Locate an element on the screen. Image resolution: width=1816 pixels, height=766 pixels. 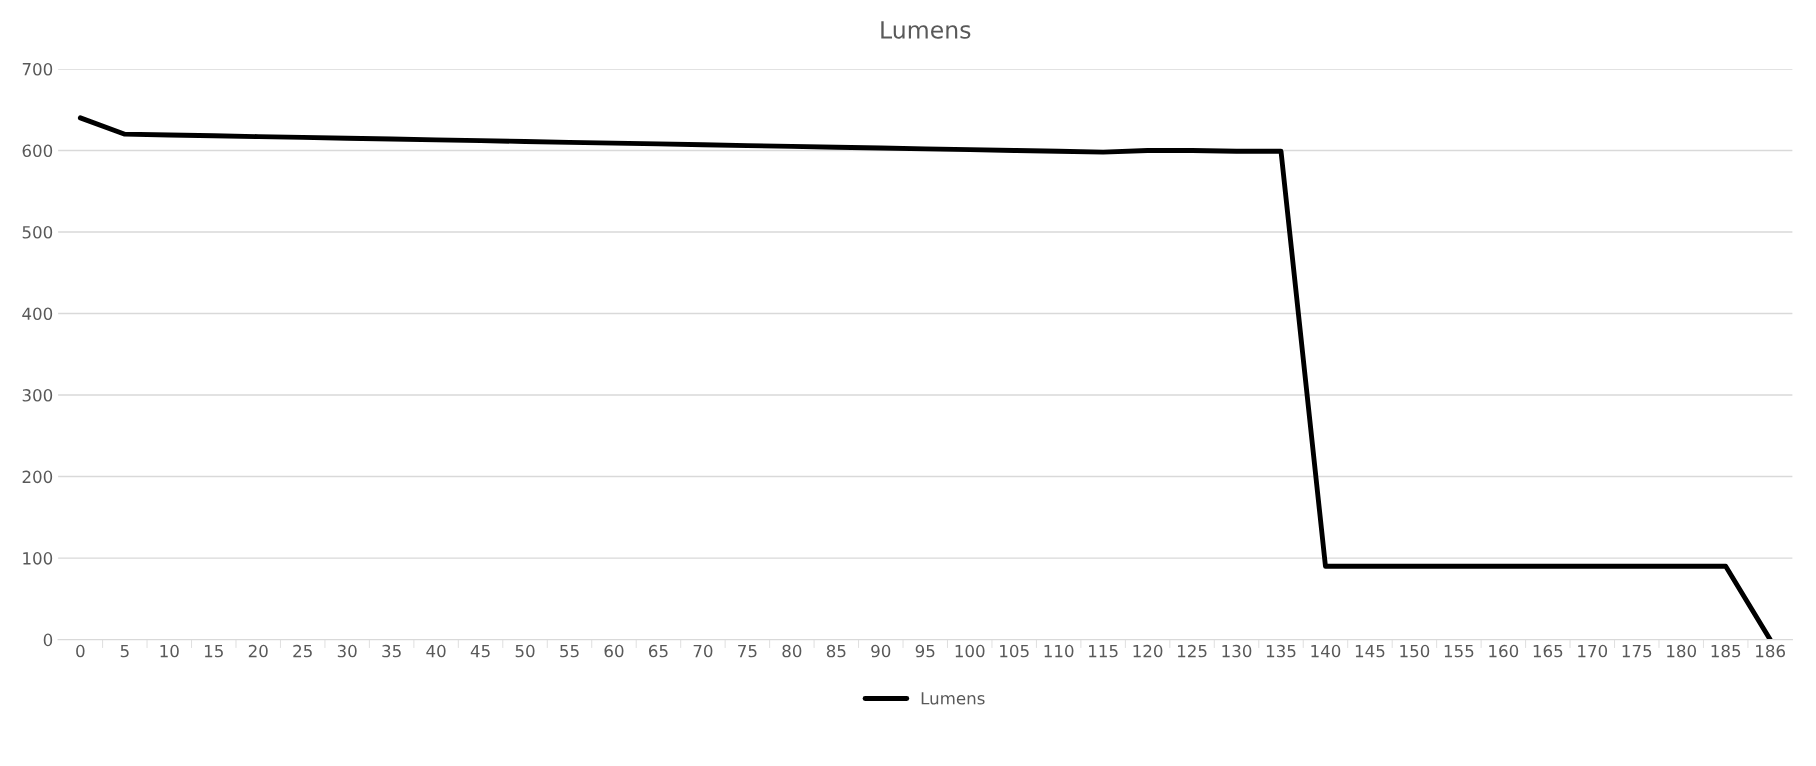
x-tick-label: 25 is located at coordinates (302, 651).